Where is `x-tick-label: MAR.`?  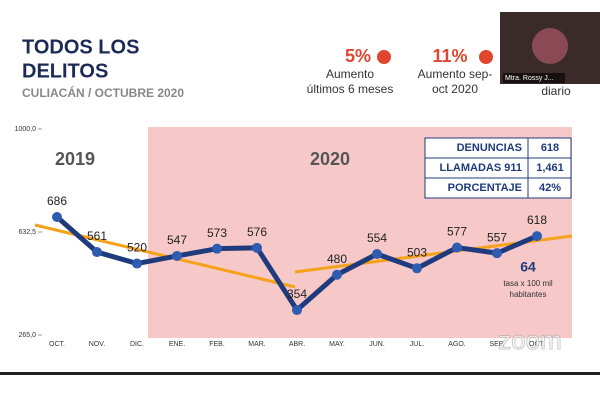
x-tick-label: MAR. is located at coordinates (257, 344).